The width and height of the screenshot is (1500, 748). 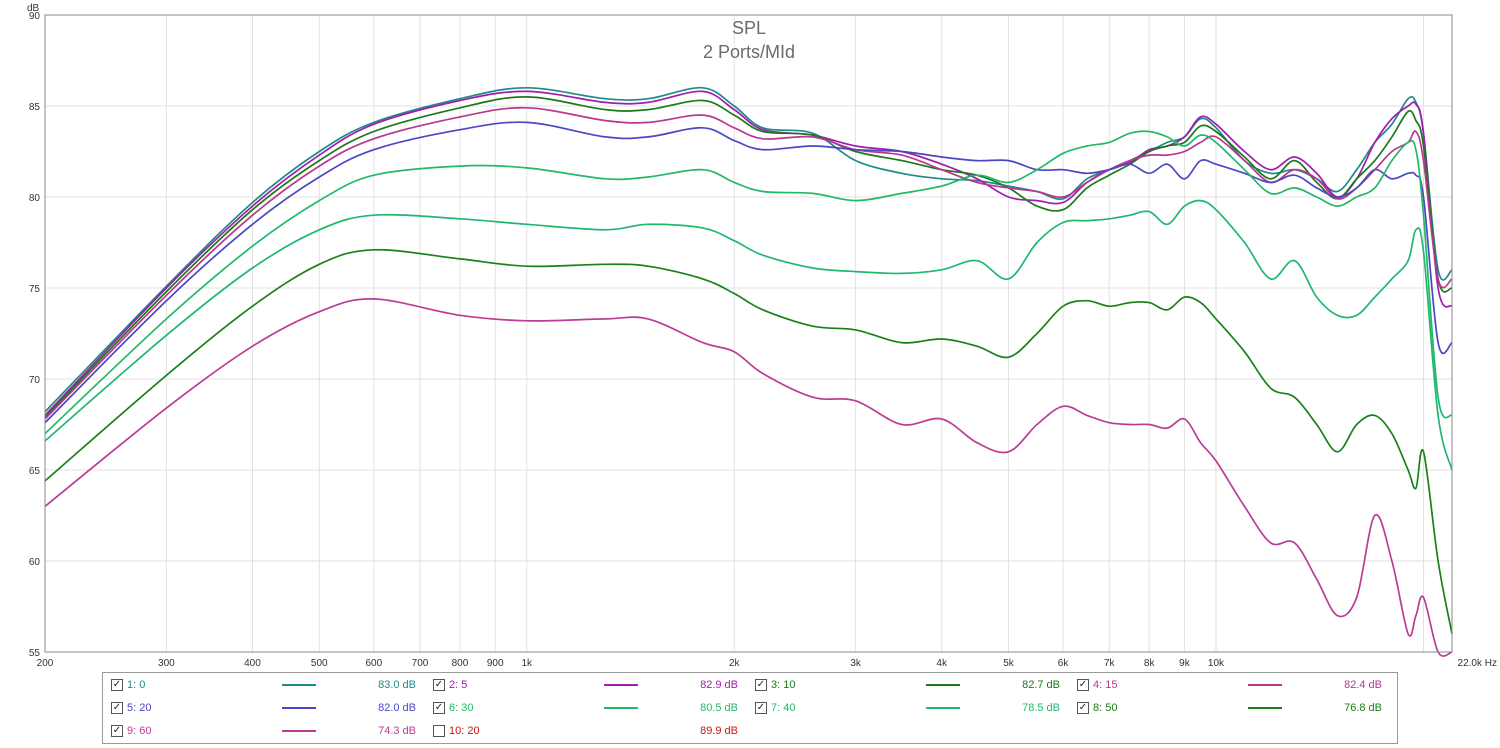 What do you see at coordinates (749, 52) in the screenshot?
I see `chart-subtitle: 2 Ports/MId` at bounding box center [749, 52].